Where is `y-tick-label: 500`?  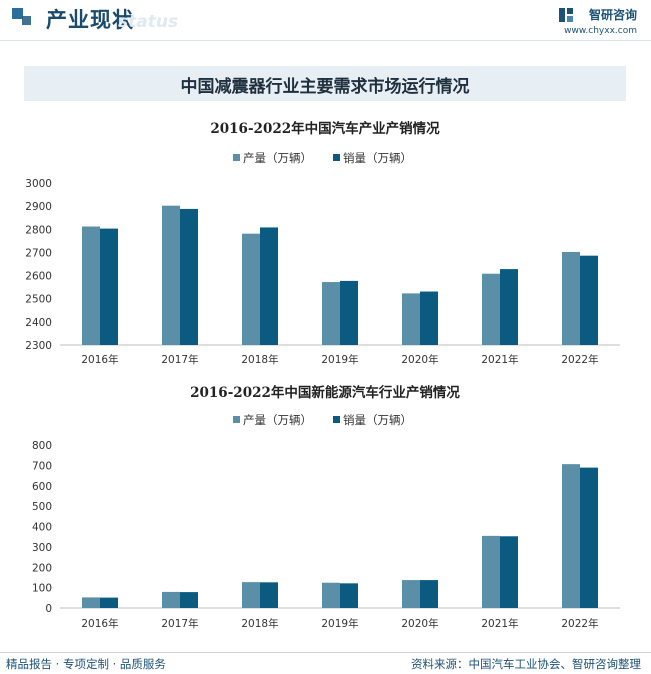 y-tick-label: 500 is located at coordinates (42, 507).